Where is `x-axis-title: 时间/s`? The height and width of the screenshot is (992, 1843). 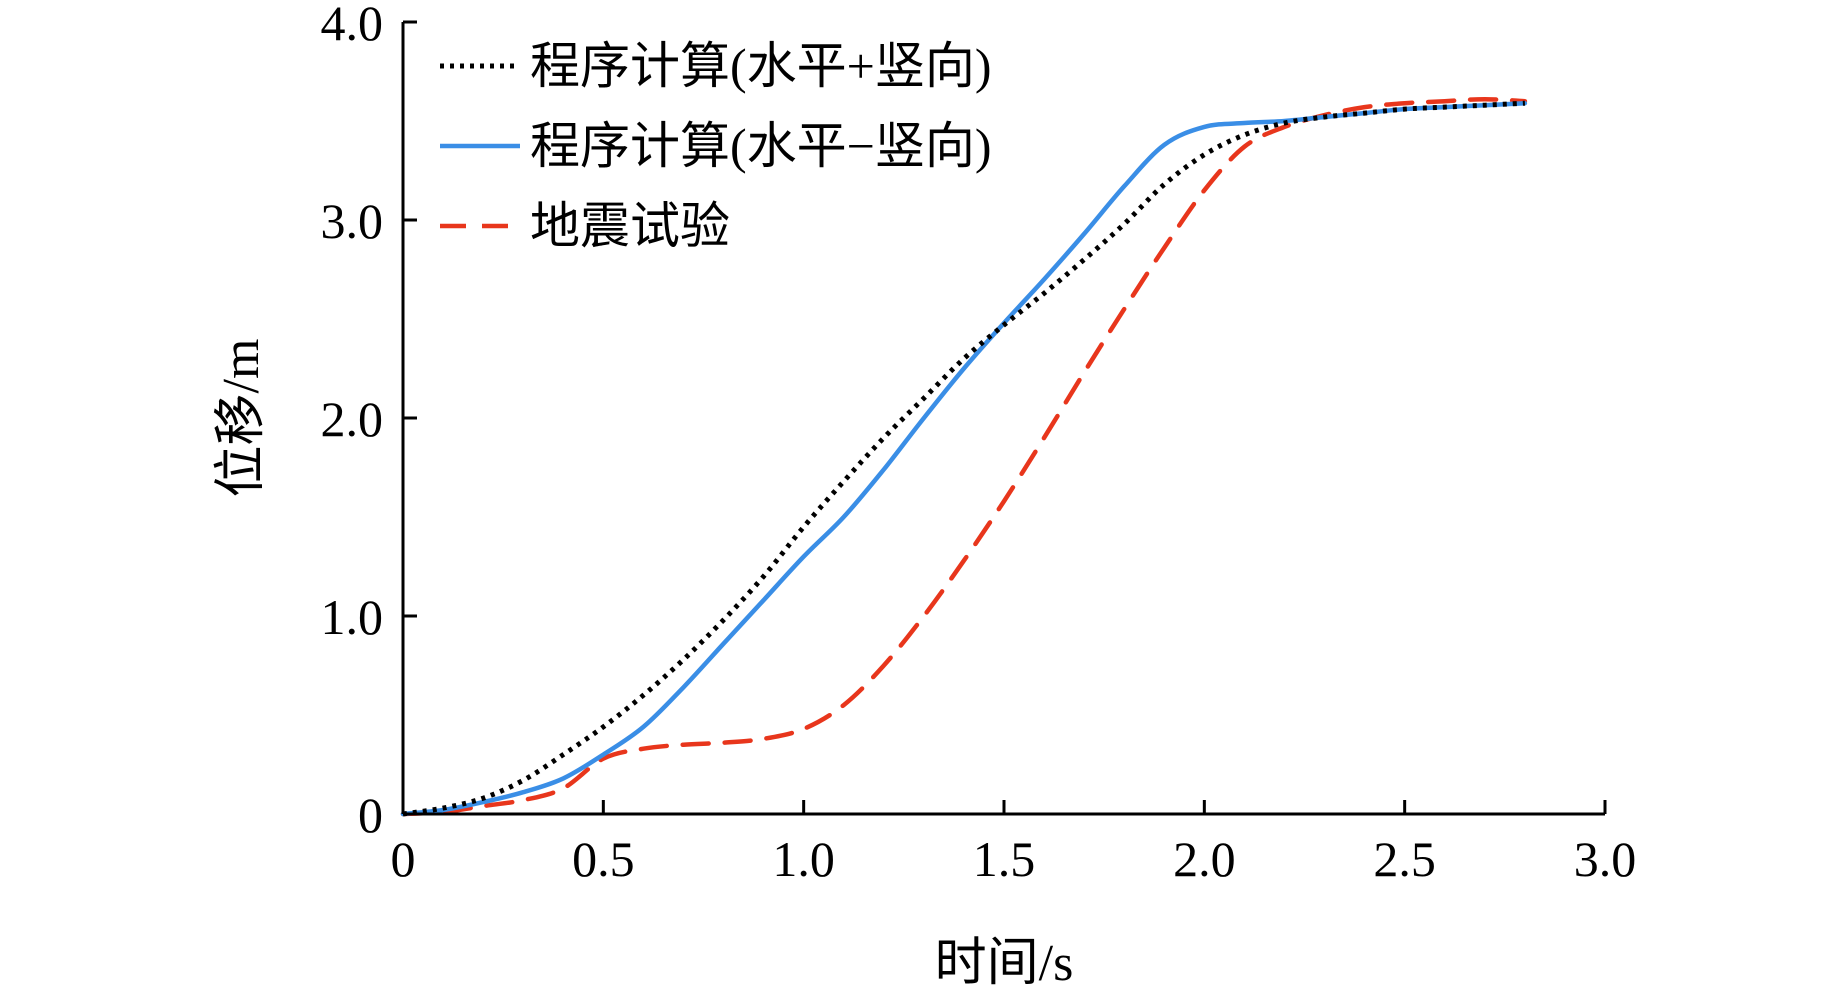
x-axis-title: 时间/s is located at coordinates (1004, 963).